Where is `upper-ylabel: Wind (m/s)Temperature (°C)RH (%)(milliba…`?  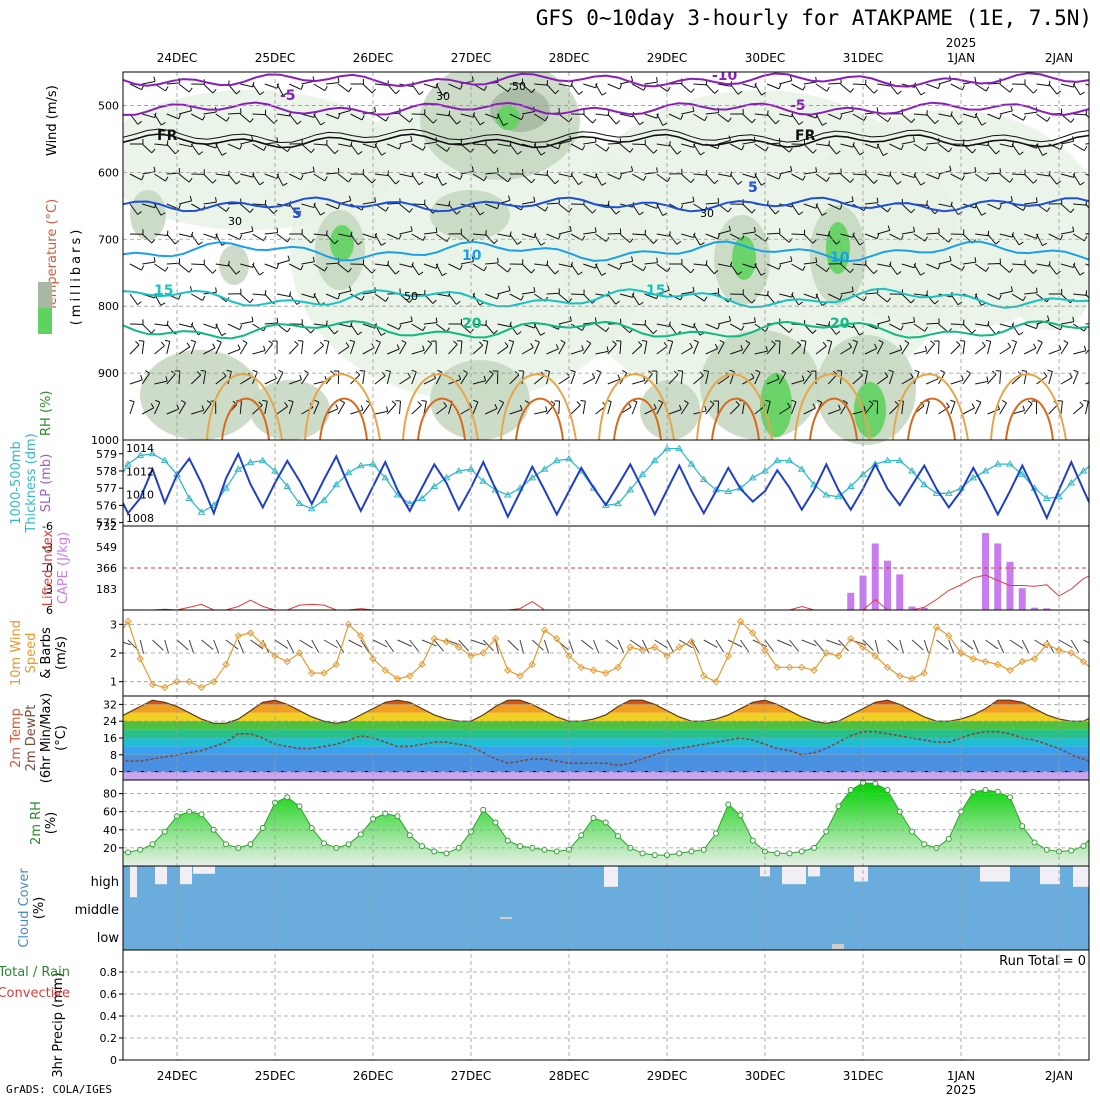
upper-ylabel: Wind (m/s)Temperature (°C)RH (%)(milliba… is located at coordinates (61, 260).